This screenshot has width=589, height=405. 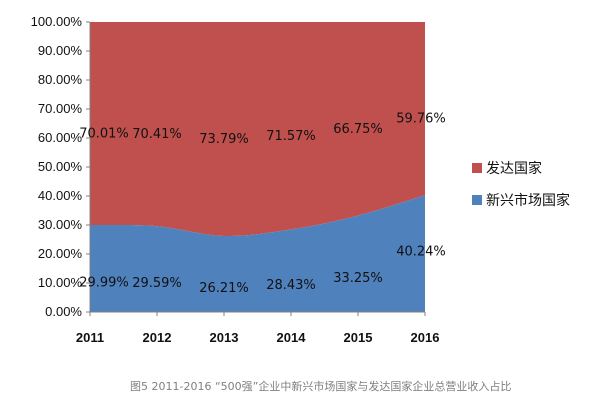 What do you see at coordinates (60, 282) in the screenshot?
I see `y-tick-label: 10.00%` at bounding box center [60, 282].